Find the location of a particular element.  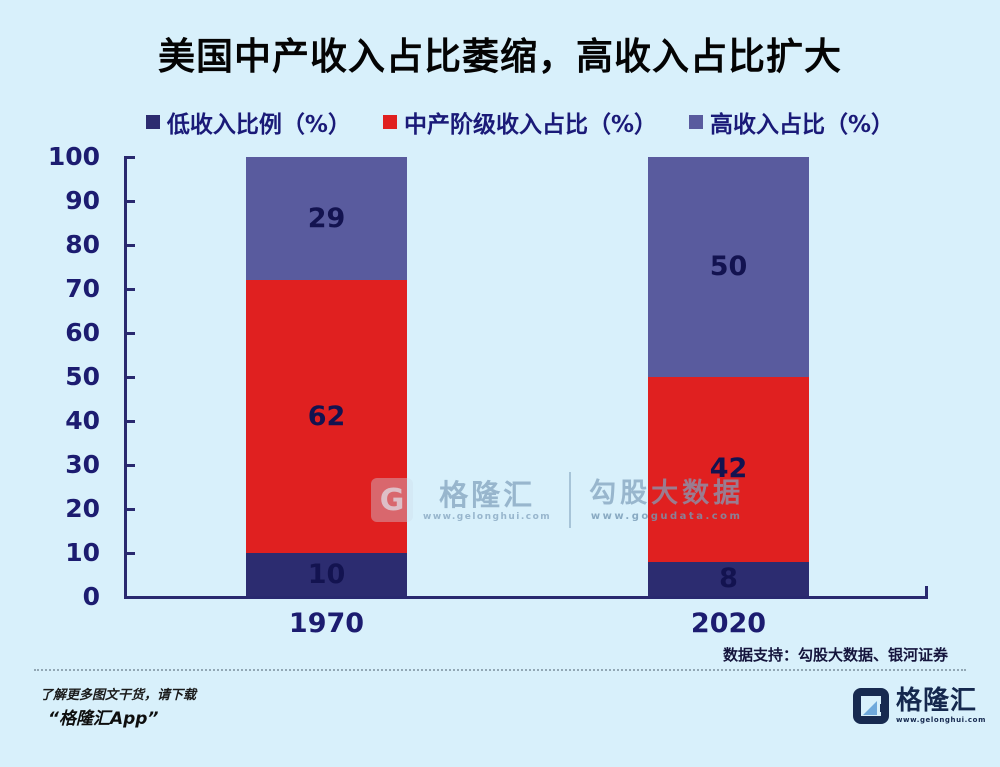

promo-app-name: “格隆汇App” is located at coordinates (103, 719).